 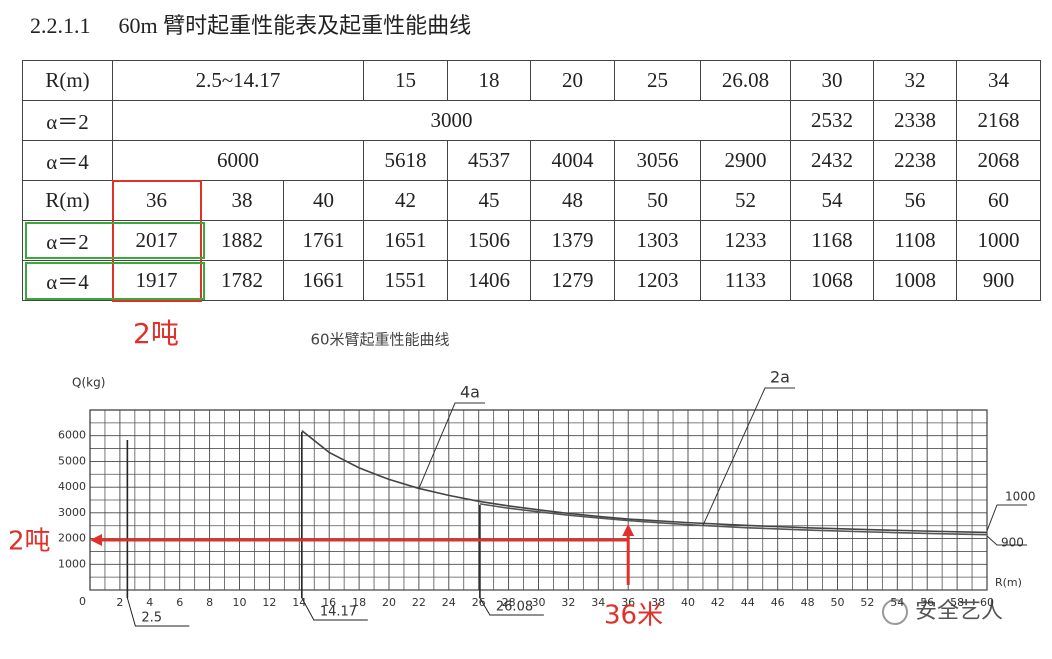 I want to click on x-tick-label: 52, so click(x=867, y=602).